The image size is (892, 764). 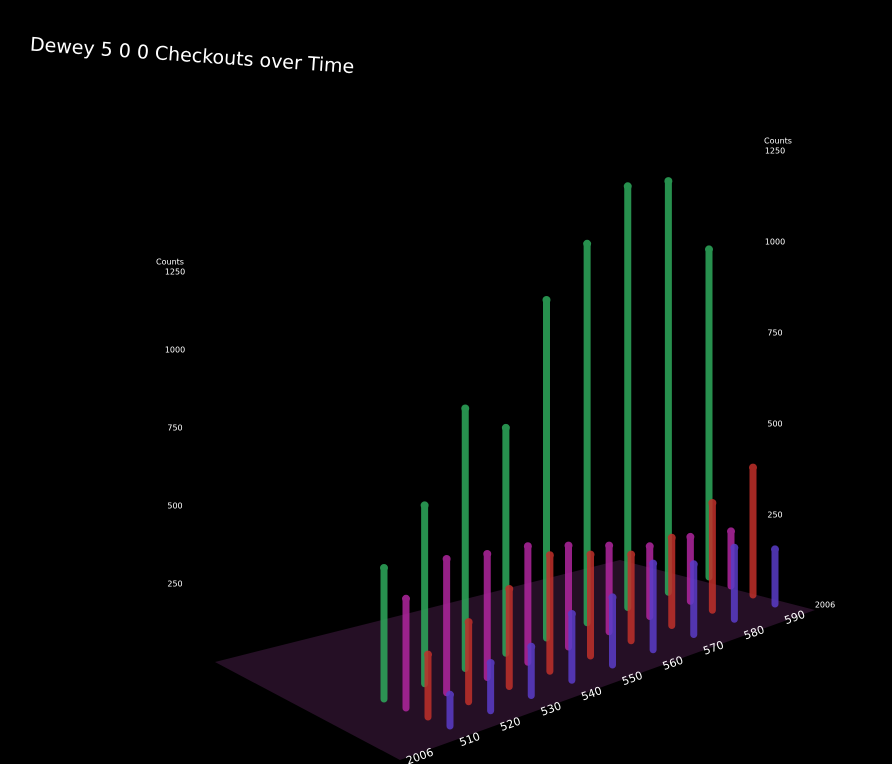 What do you see at coordinates (825, 605) in the screenshot?
I see `depth-label: 2006` at bounding box center [825, 605].